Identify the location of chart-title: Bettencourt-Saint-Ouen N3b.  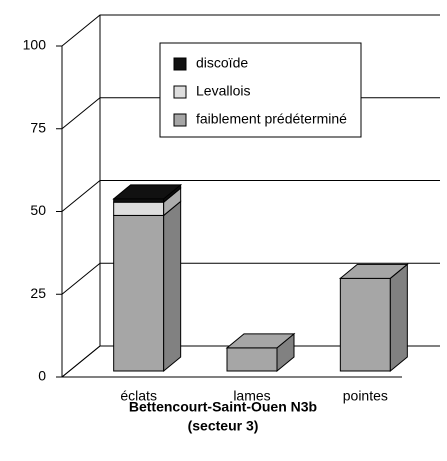
(223, 407).